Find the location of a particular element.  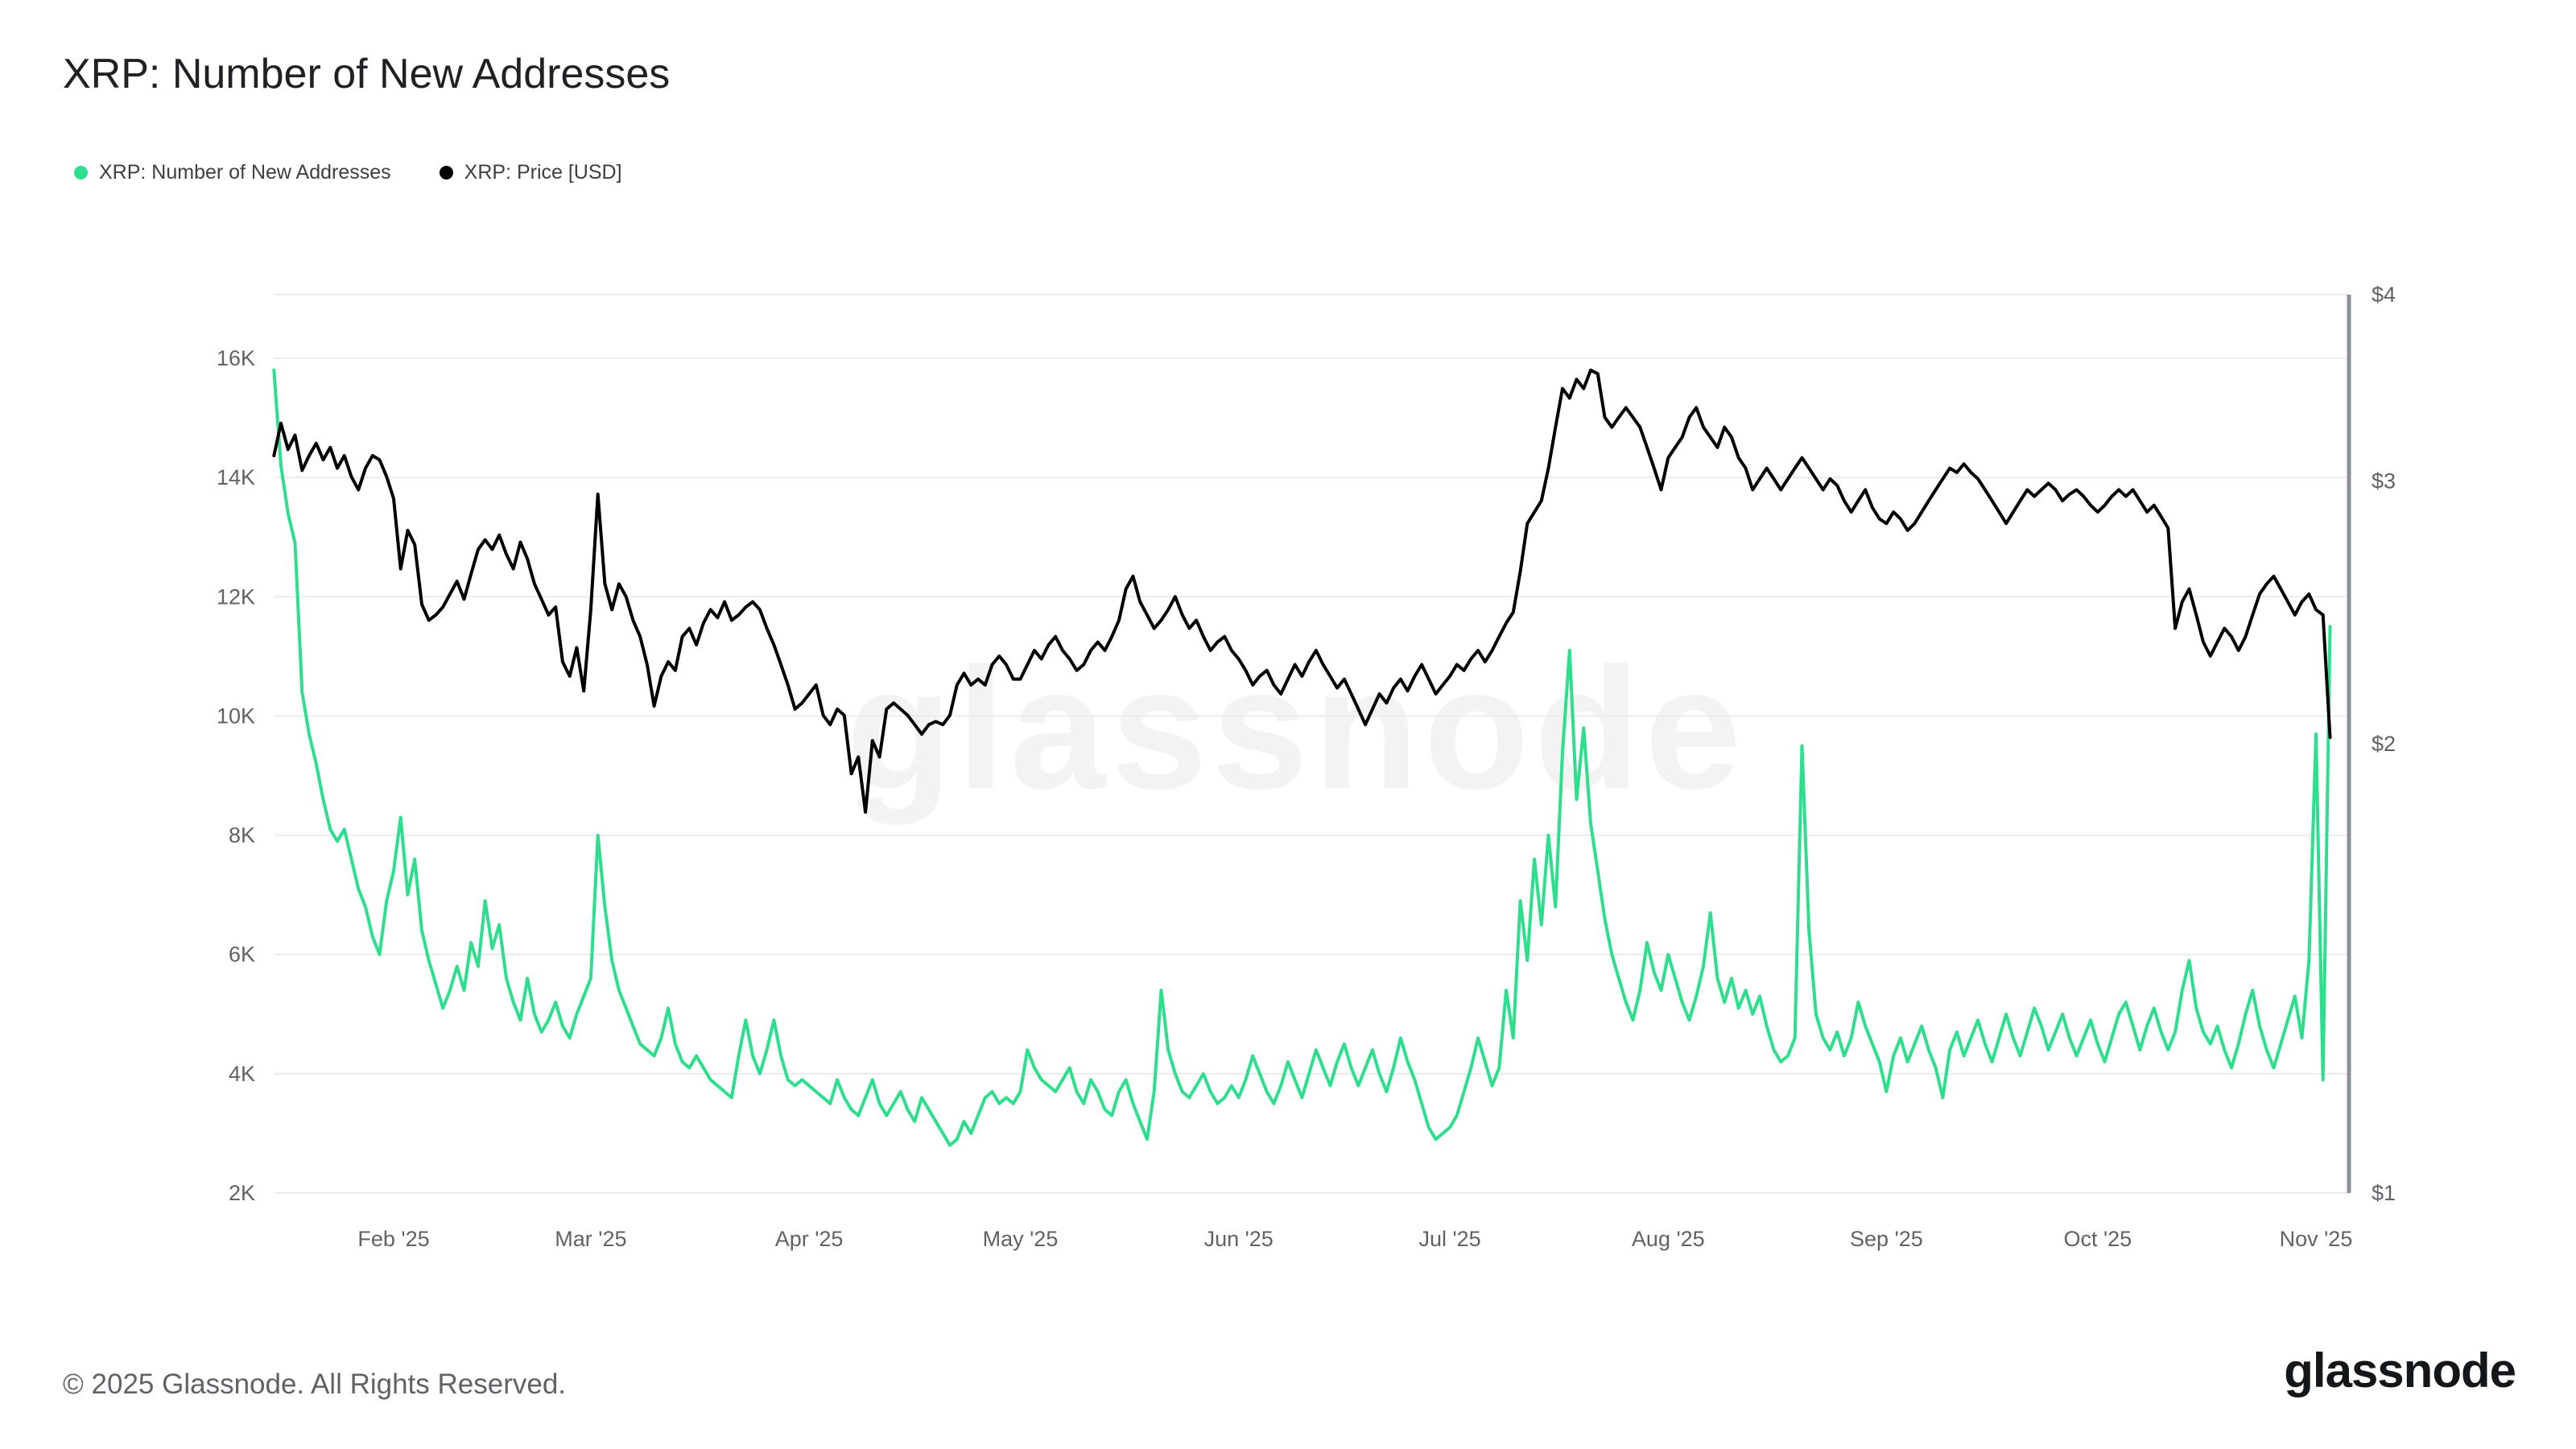

left-axis-tick-label: 6K is located at coordinates (242, 955).